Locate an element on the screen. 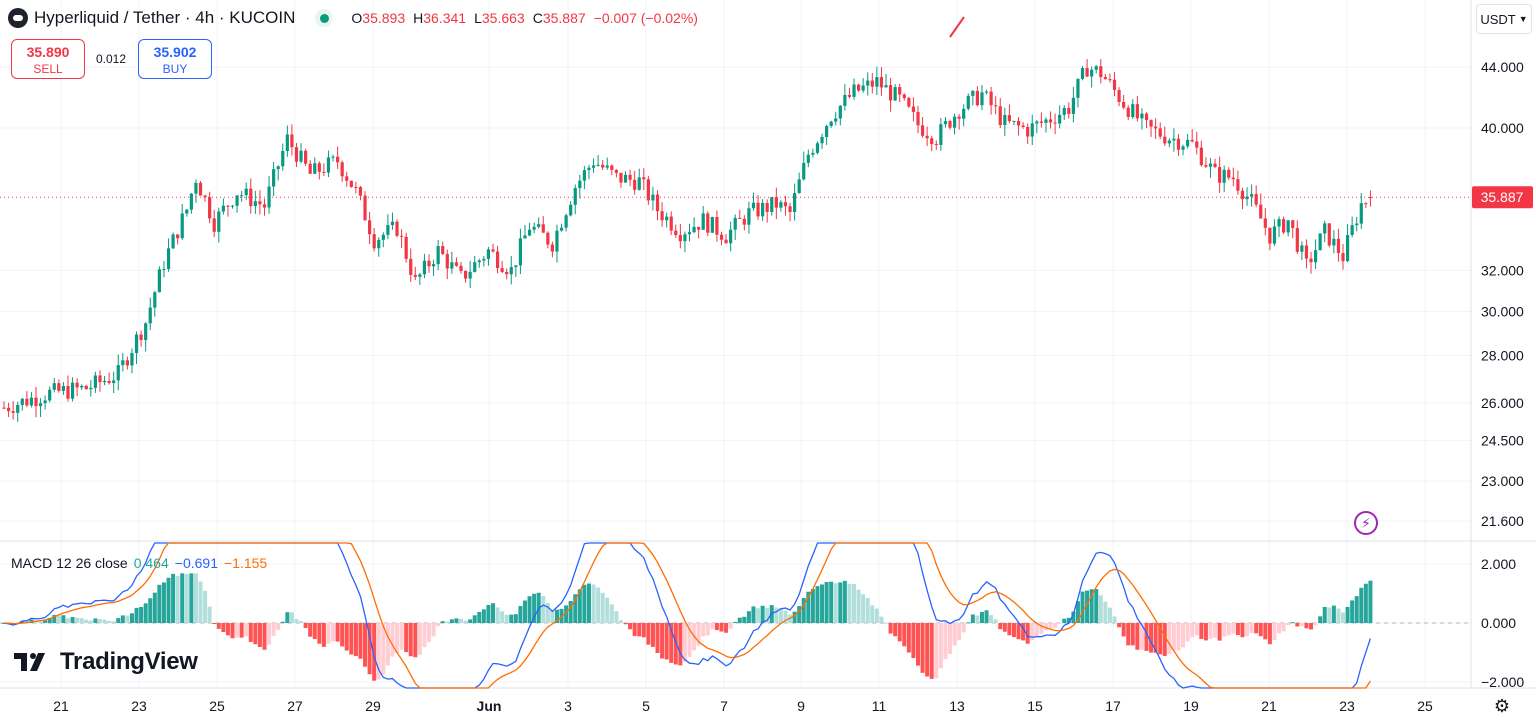  ohlc-change: −0.007 (−0.02%) is located at coordinates (645, 18).